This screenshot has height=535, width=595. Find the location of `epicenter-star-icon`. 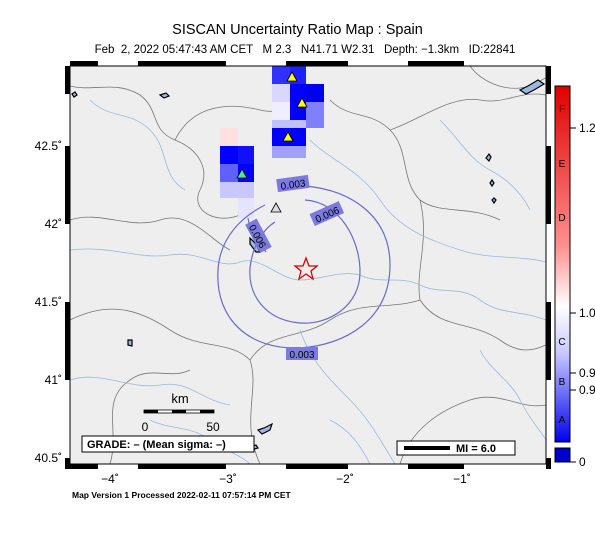

epicenter-star-icon is located at coordinates (306, 268).